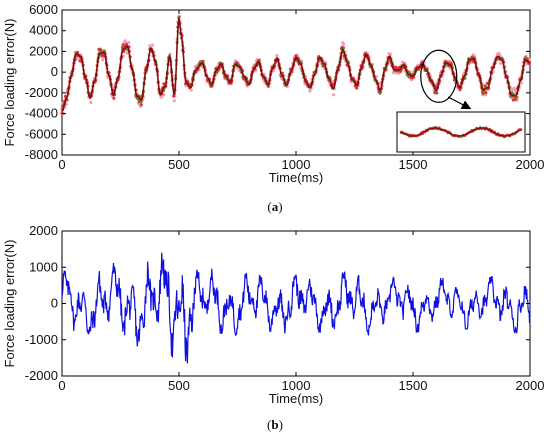 The width and height of the screenshot is (550, 436). Describe the element at coordinates (439, 76) in the screenshot. I see `zoom-circle` at that location.